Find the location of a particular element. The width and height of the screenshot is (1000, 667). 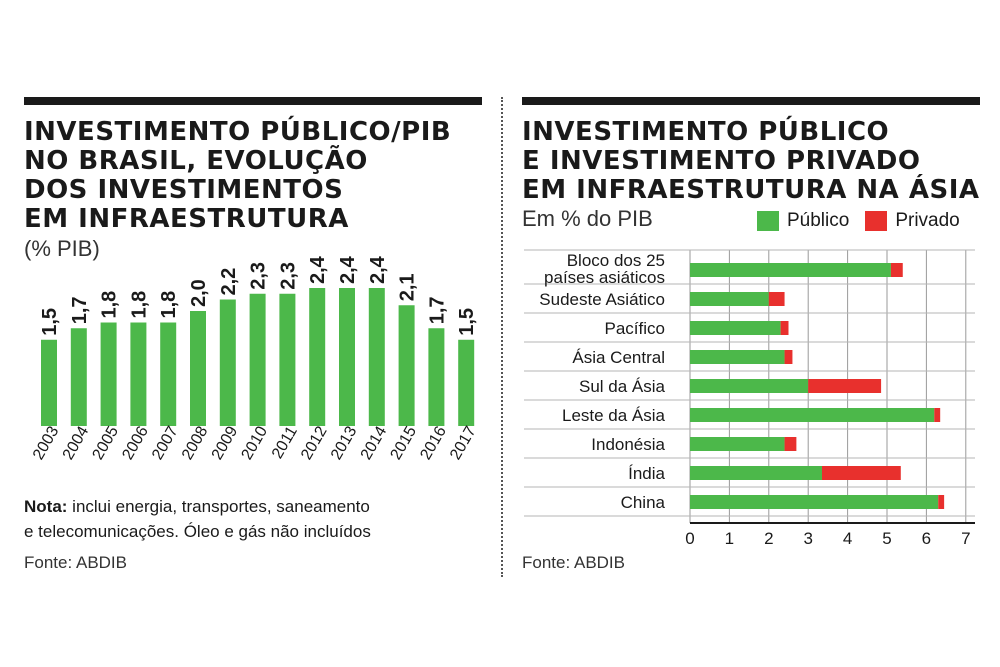

left-top-rule is located at coordinates (253, 101).